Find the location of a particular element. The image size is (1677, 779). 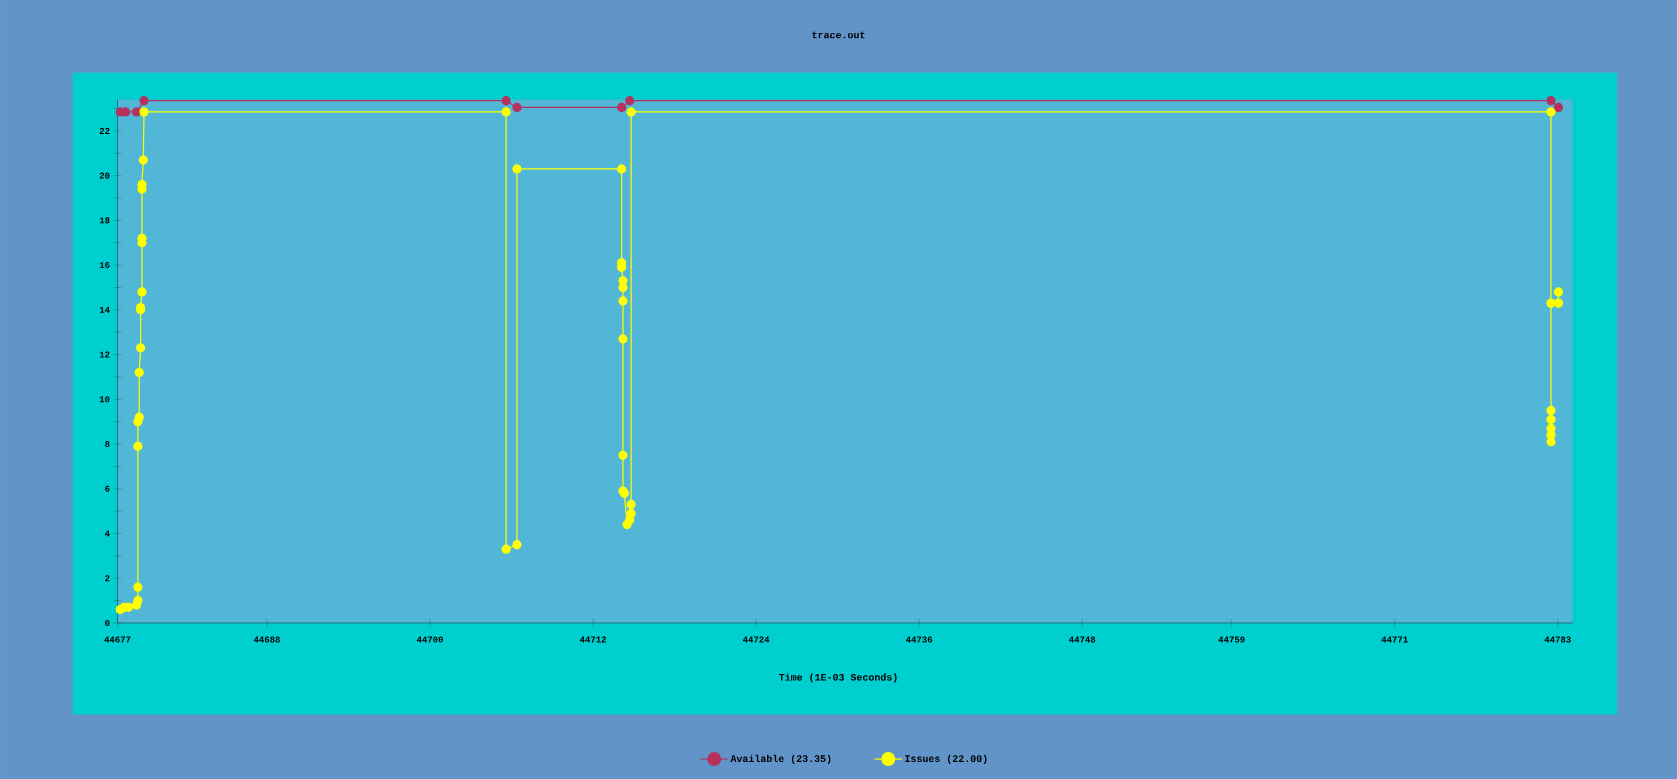

x-axis-title: Time (1E-03 Seconds) is located at coordinates (838, 678).